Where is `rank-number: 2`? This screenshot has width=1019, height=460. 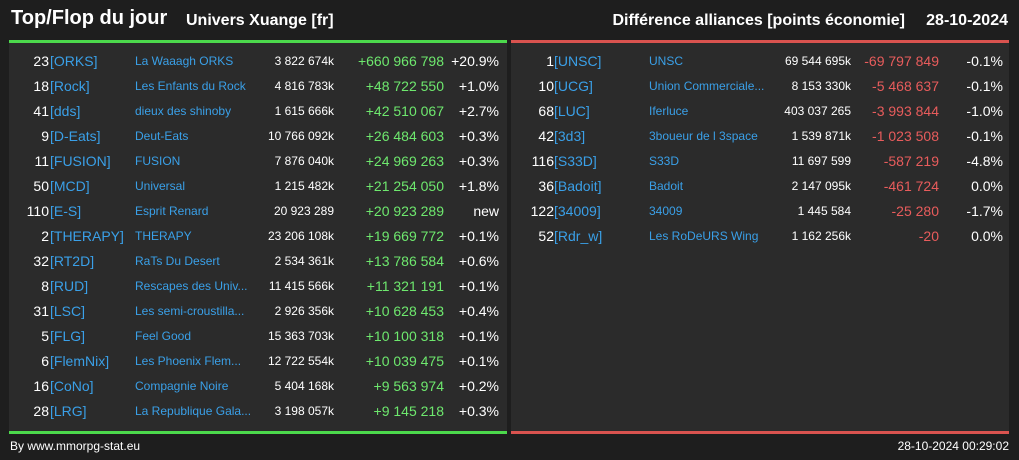
rank-number: 2 is located at coordinates (45, 236).